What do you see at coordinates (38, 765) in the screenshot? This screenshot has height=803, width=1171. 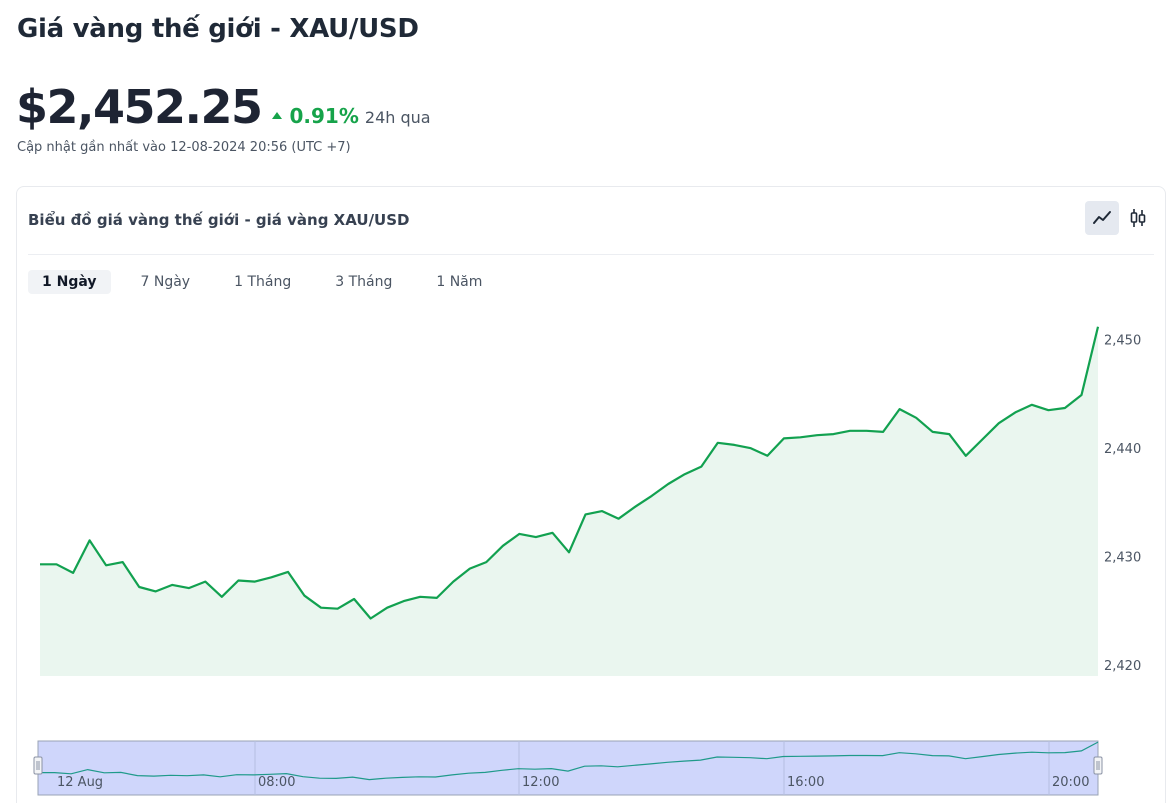 I see `navigator-left-handle` at bounding box center [38, 765].